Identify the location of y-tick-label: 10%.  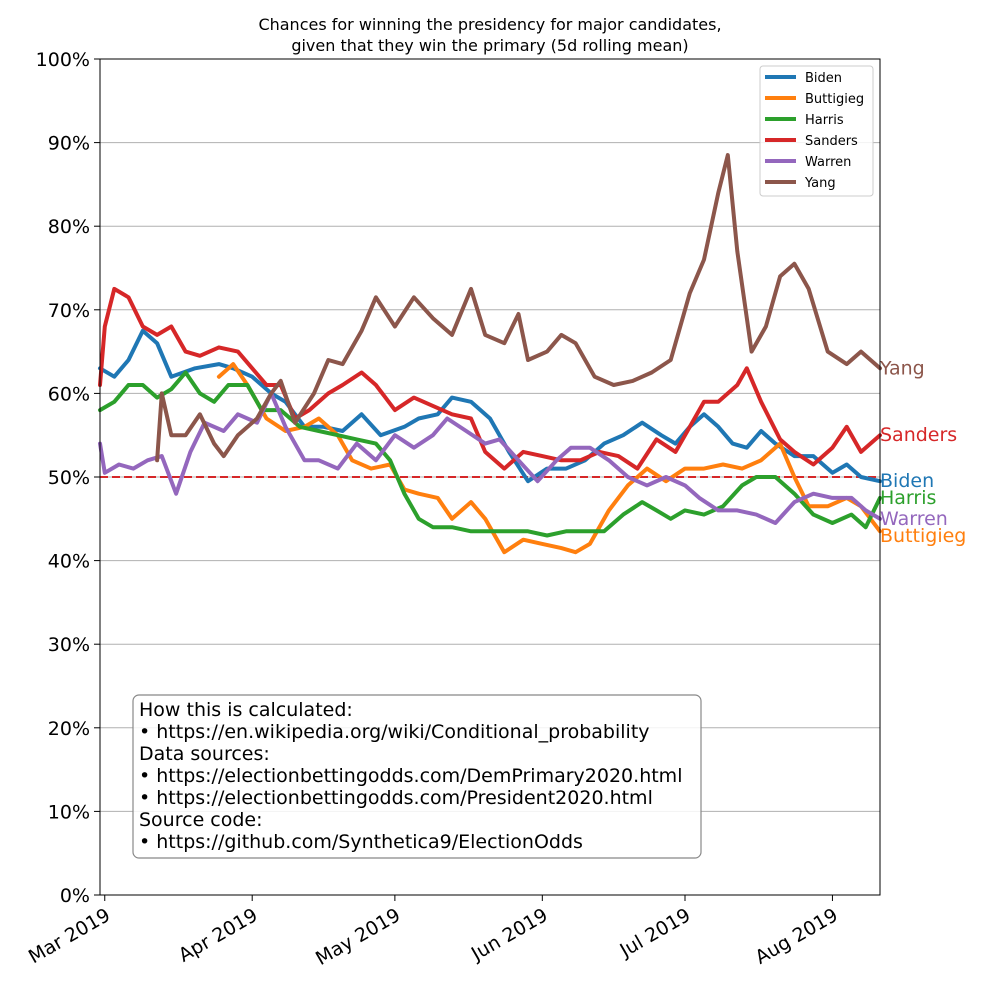
(69, 812).